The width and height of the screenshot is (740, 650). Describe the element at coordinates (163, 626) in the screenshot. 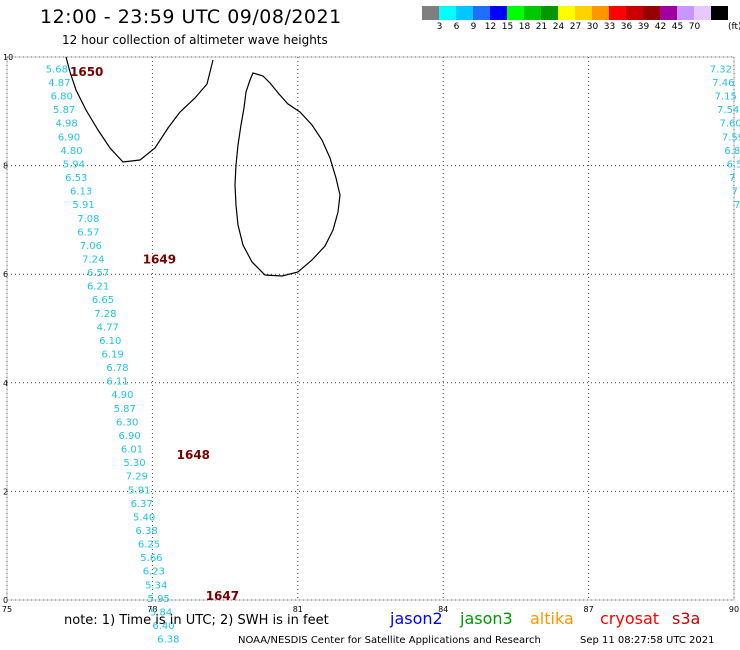

I see `wave-height-value: 6.40` at that location.